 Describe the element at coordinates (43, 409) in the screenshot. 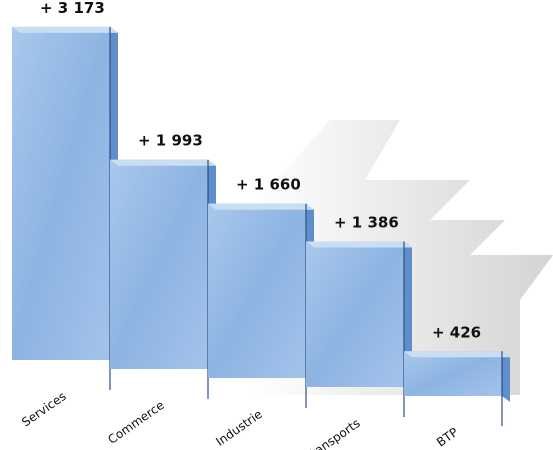

I see `category-label: Services` at that location.